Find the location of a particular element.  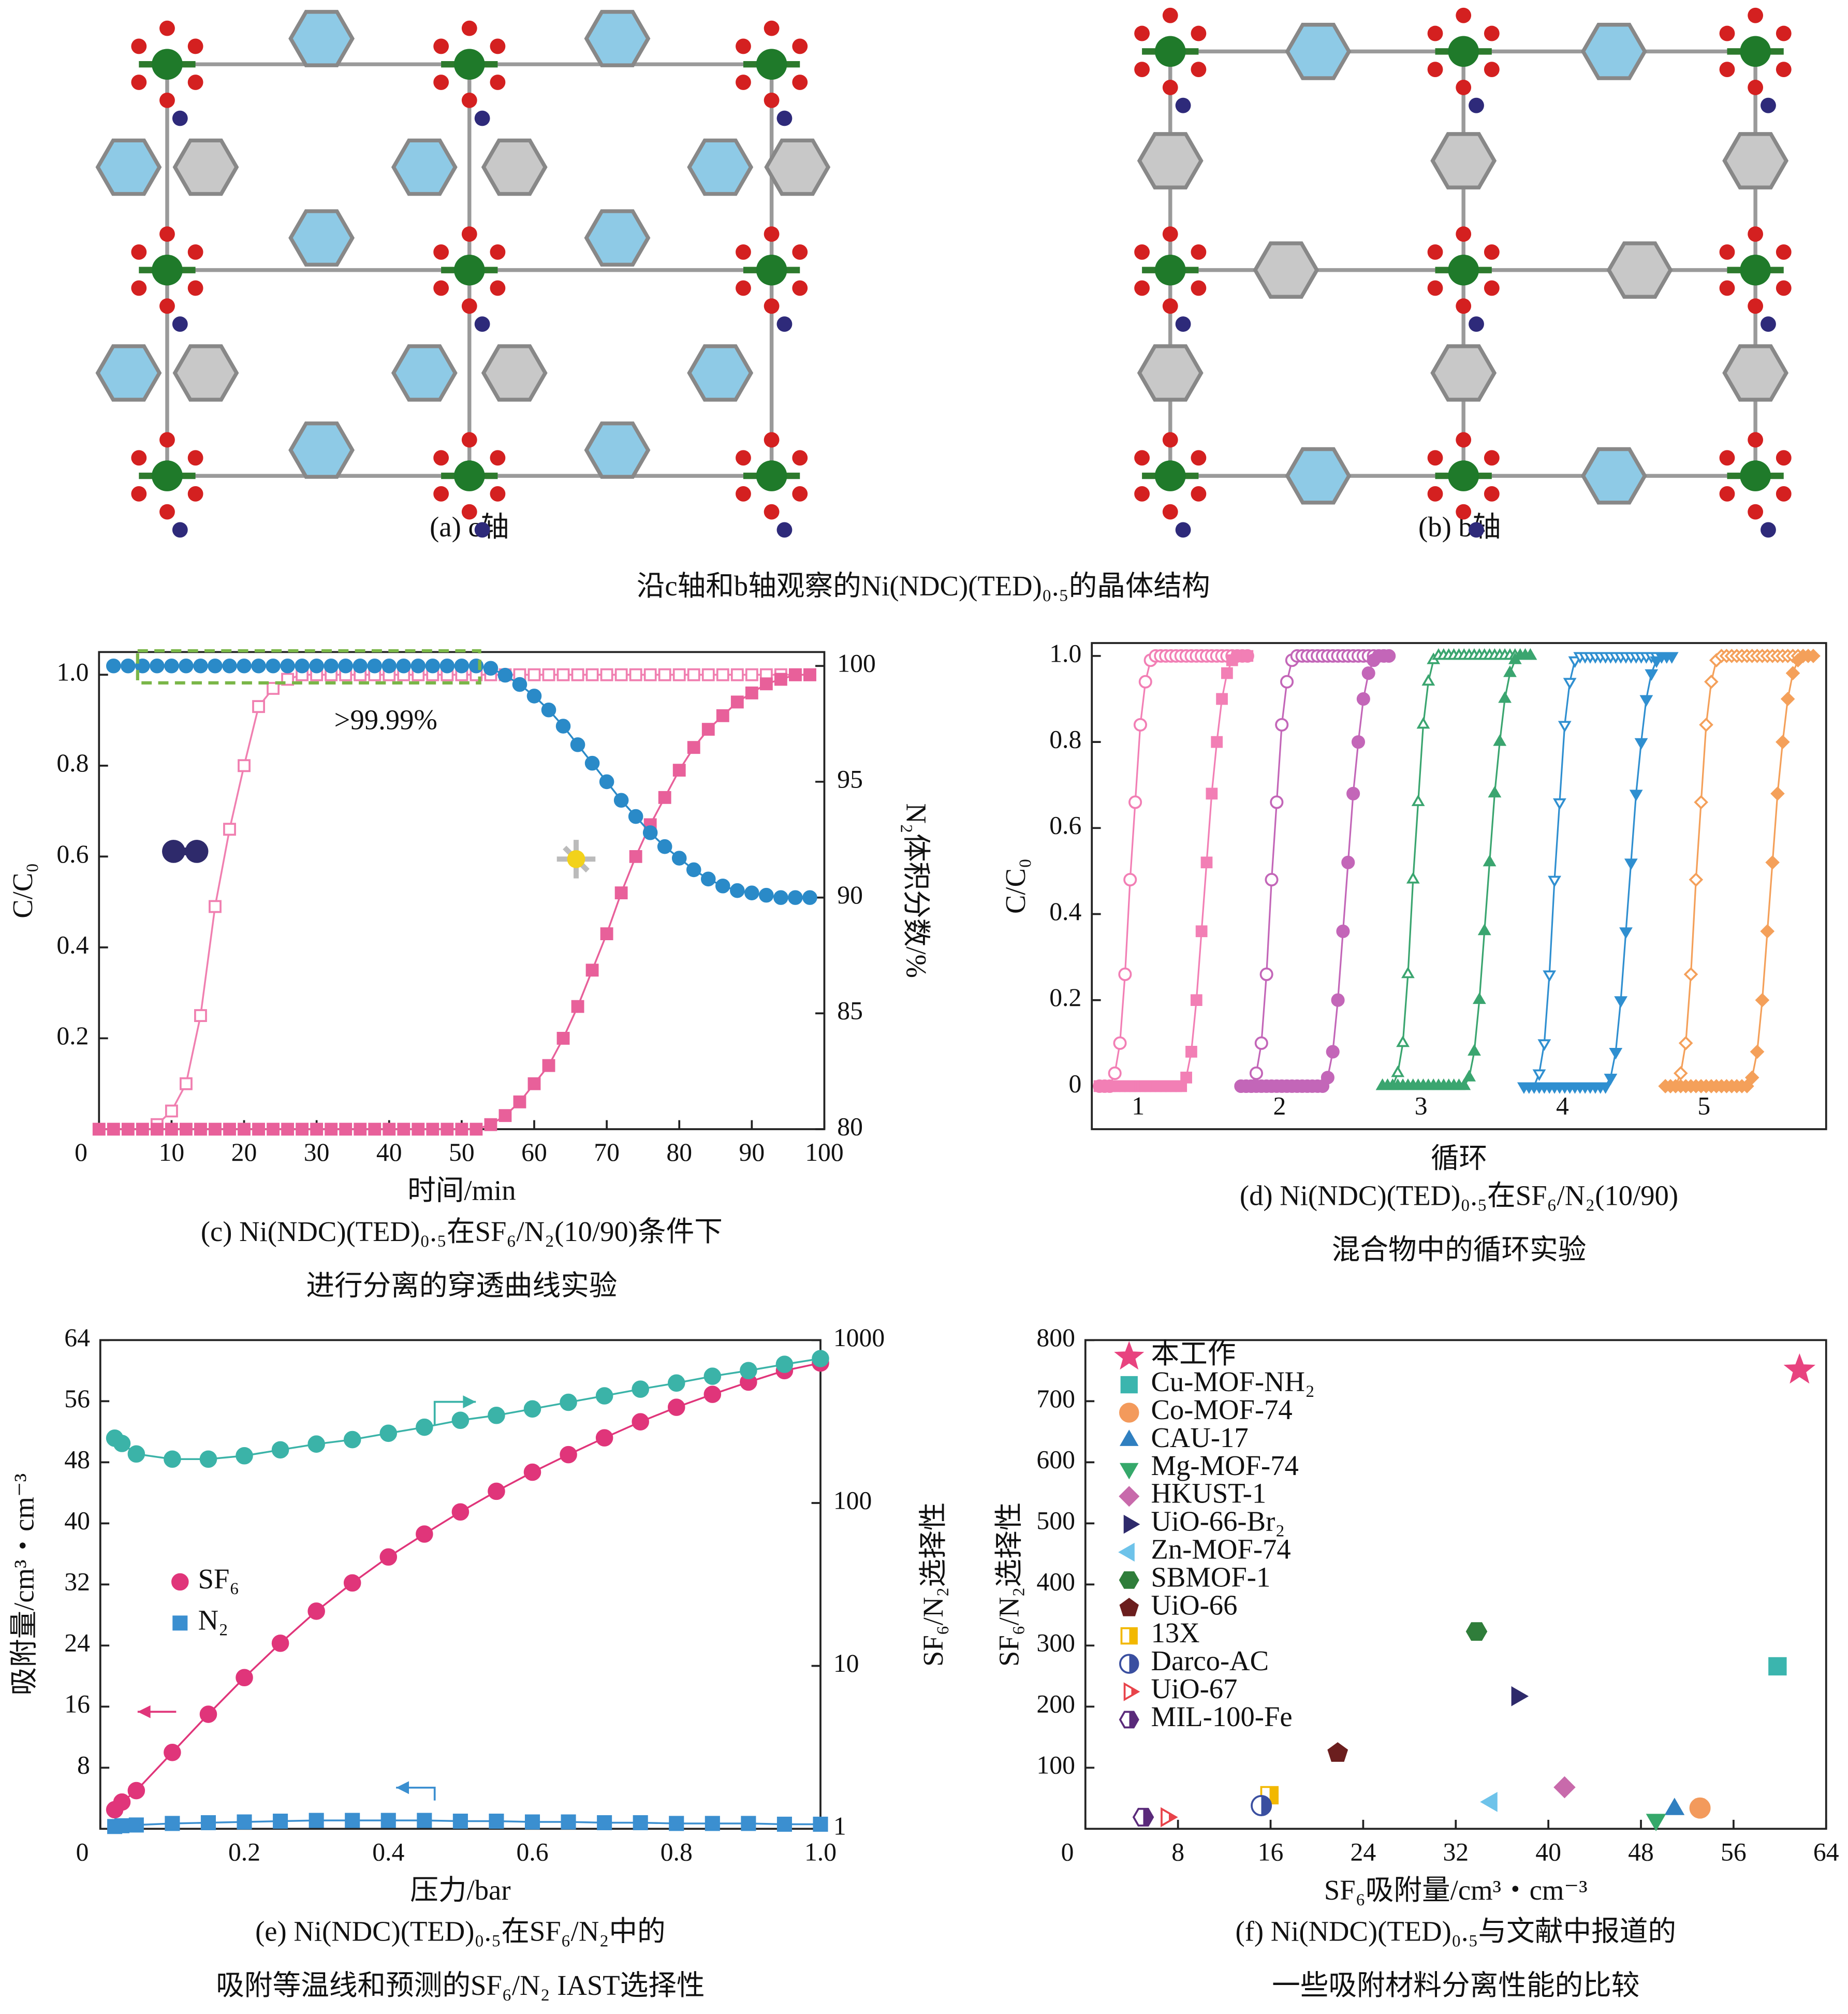

y2-tick-label: 1 is located at coordinates (840, 1827).